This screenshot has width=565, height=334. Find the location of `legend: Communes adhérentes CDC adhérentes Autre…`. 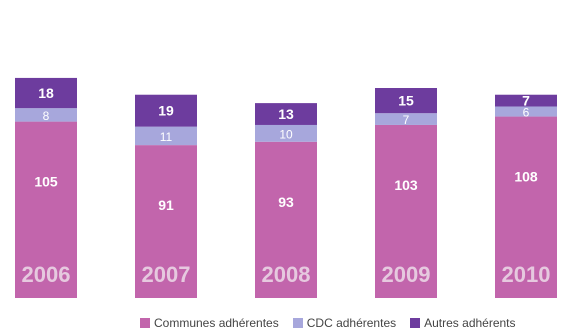

legend: Communes adhérentes CDC adhérentes Autre… is located at coordinates (328, 323).